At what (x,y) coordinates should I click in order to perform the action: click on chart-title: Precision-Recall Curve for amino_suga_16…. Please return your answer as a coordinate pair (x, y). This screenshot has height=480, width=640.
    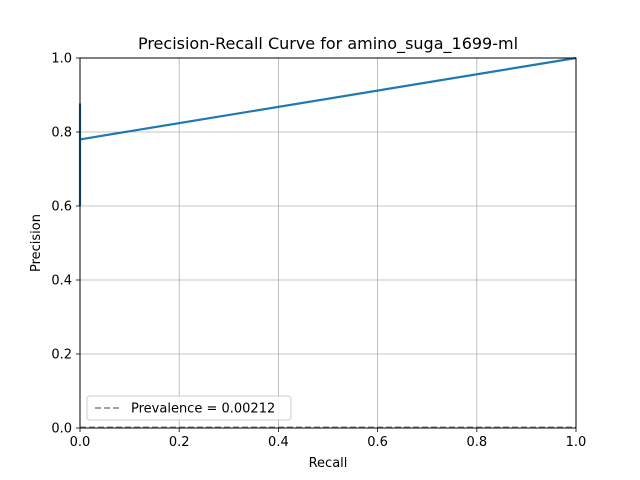
    Looking at the image, I should click on (328, 44).